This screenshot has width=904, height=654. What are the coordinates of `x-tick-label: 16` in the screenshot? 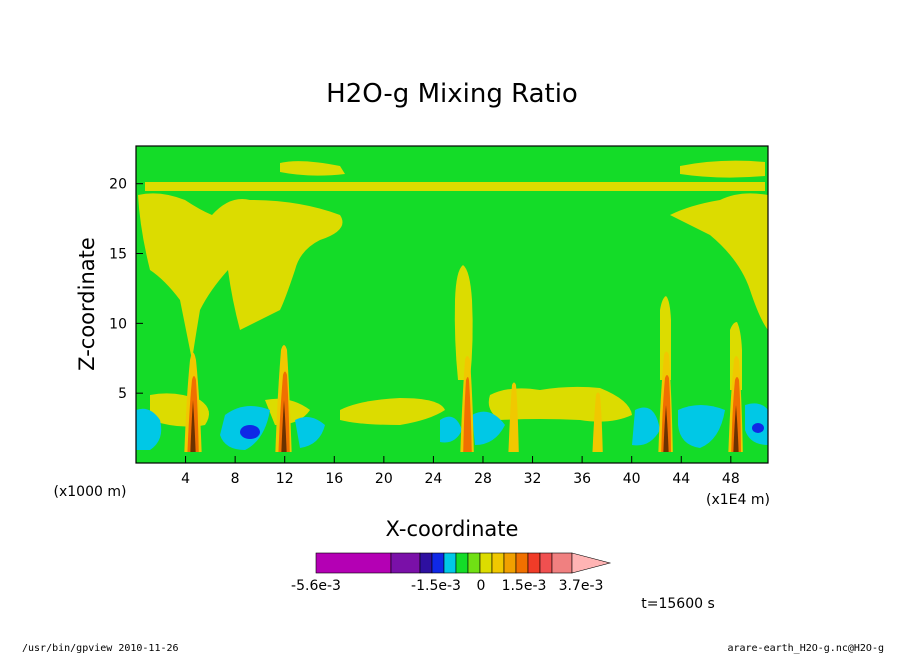 It's located at (334, 479).